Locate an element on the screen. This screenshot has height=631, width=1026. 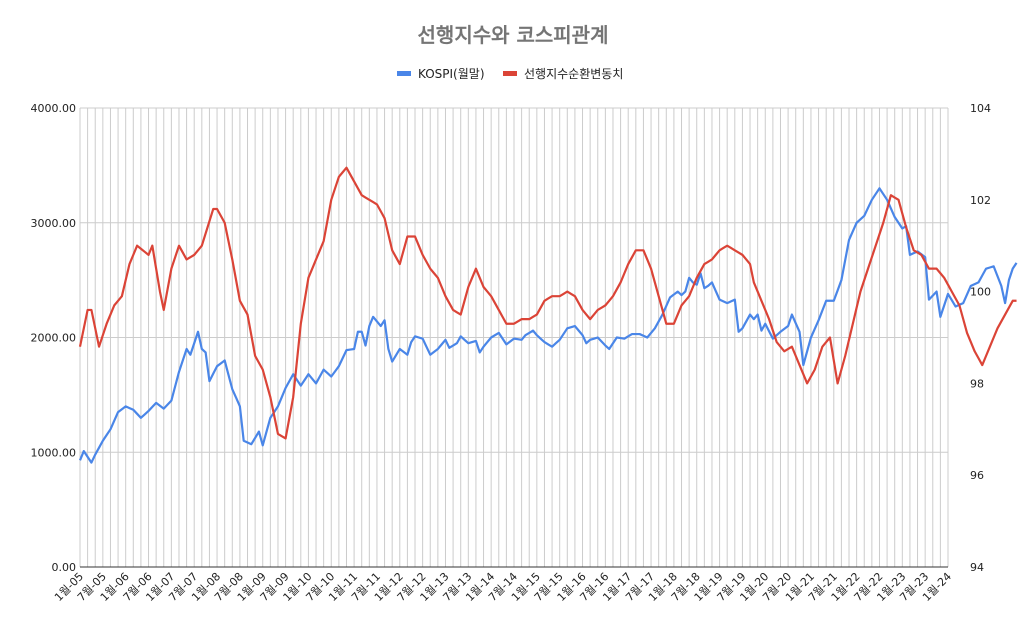
y-left-tick-label: 3000.00 is located at coordinates (54, 223).